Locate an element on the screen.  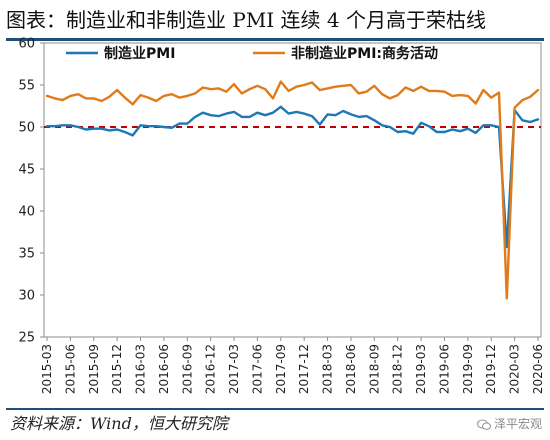
y-tick-label: 45 is located at coordinates (26, 170).